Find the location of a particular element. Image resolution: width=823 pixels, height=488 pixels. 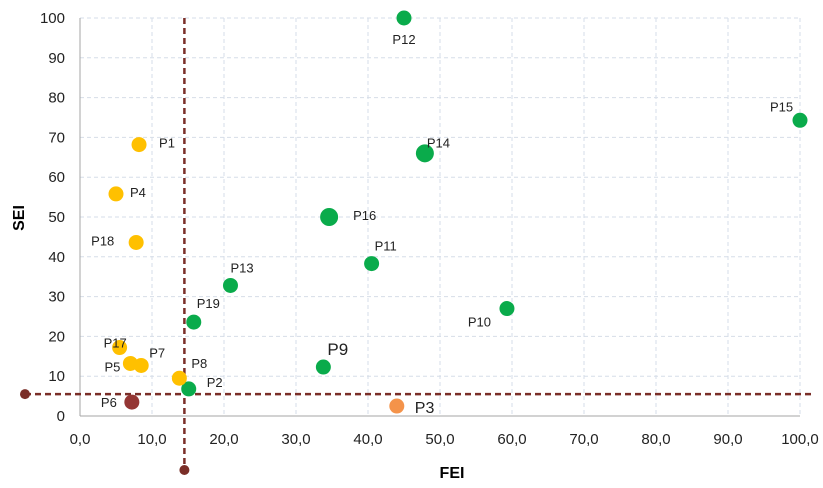

x-tick-label: 50,0 is located at coordinates (439, 439).